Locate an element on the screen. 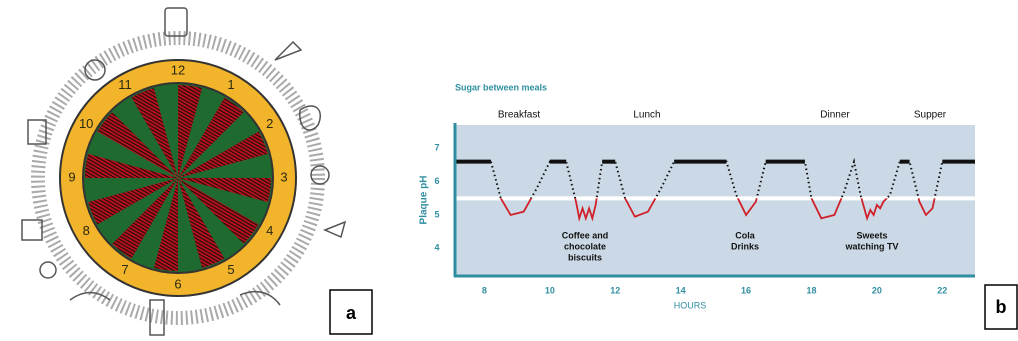  x-tick-label: 18 is located at coordinates (811, 290).